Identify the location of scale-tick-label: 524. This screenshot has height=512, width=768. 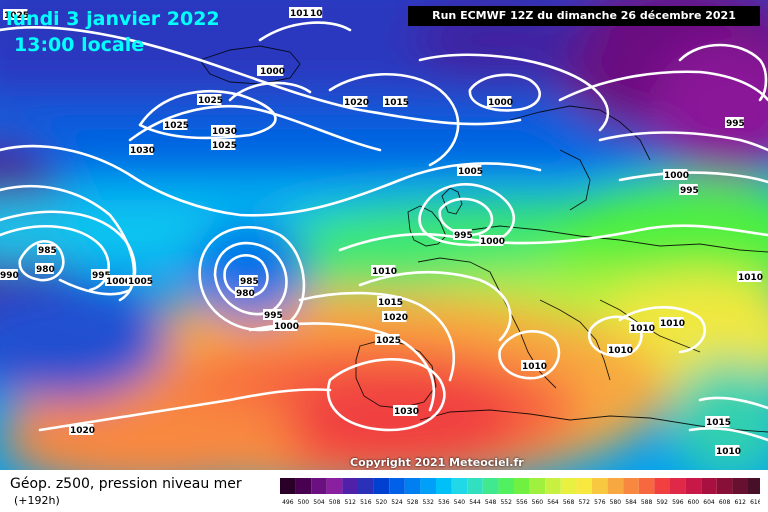
(397, 502).